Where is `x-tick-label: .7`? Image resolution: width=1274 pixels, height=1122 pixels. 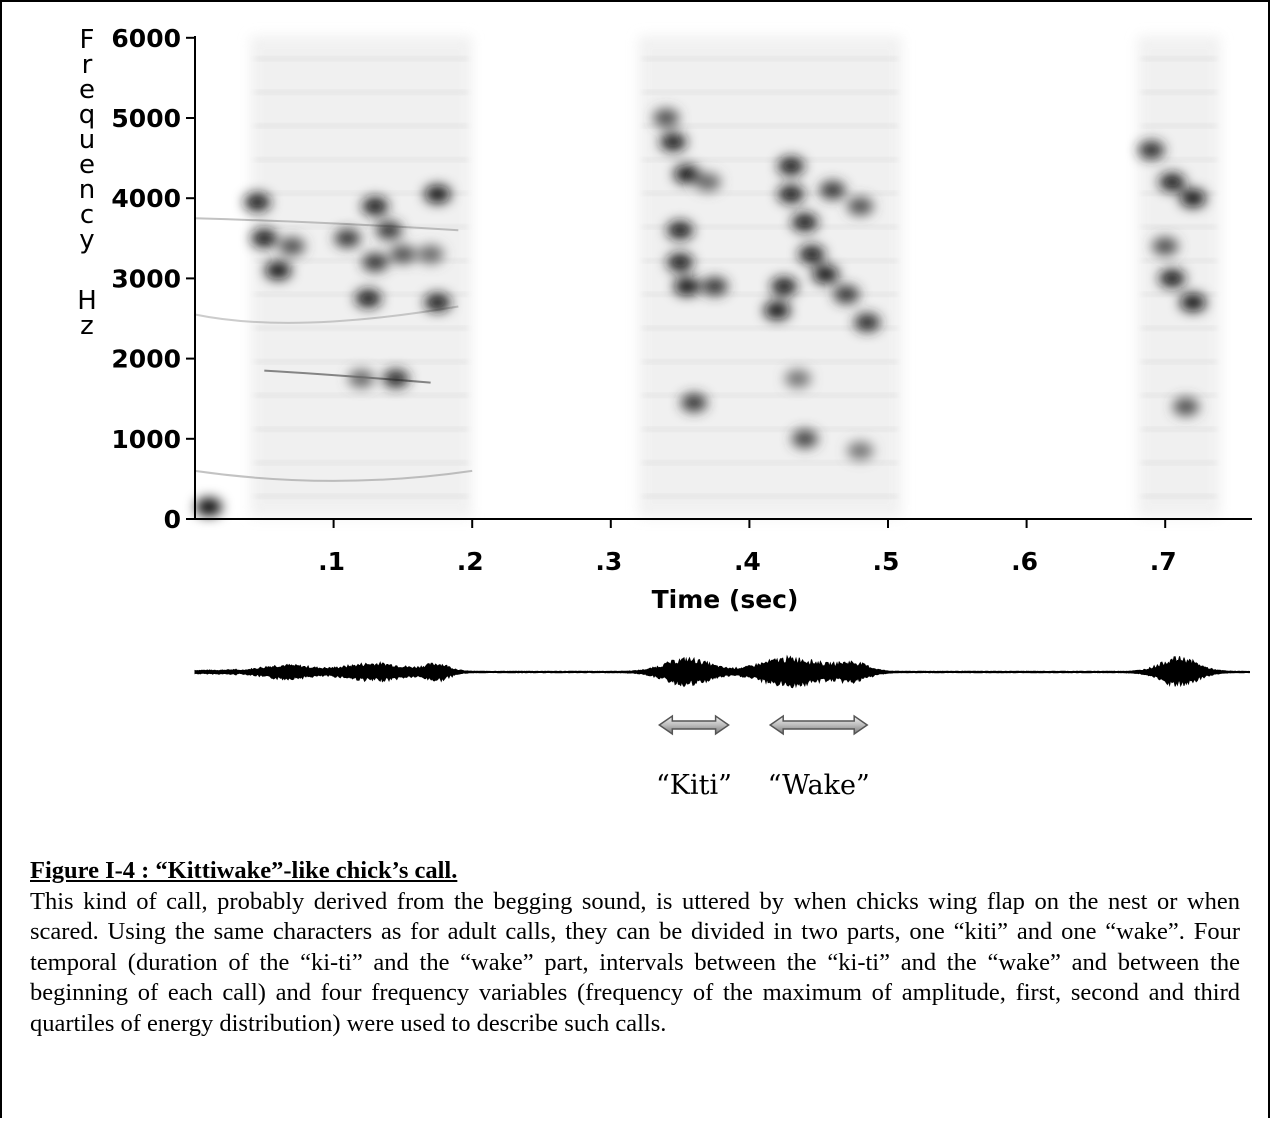
x-tick-label: .7 is located at coordinates (1163, 561).